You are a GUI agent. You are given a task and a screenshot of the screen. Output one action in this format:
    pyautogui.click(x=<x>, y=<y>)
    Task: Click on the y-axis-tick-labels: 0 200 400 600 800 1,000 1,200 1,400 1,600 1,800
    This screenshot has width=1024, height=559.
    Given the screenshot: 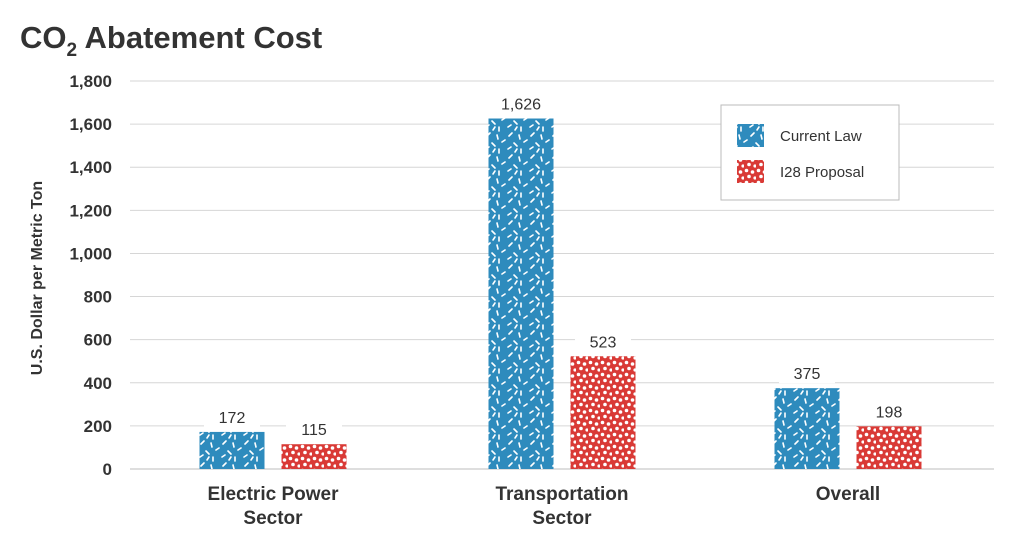 What is the action you would take?
    pyautogui.click(x=90, y=275)
    